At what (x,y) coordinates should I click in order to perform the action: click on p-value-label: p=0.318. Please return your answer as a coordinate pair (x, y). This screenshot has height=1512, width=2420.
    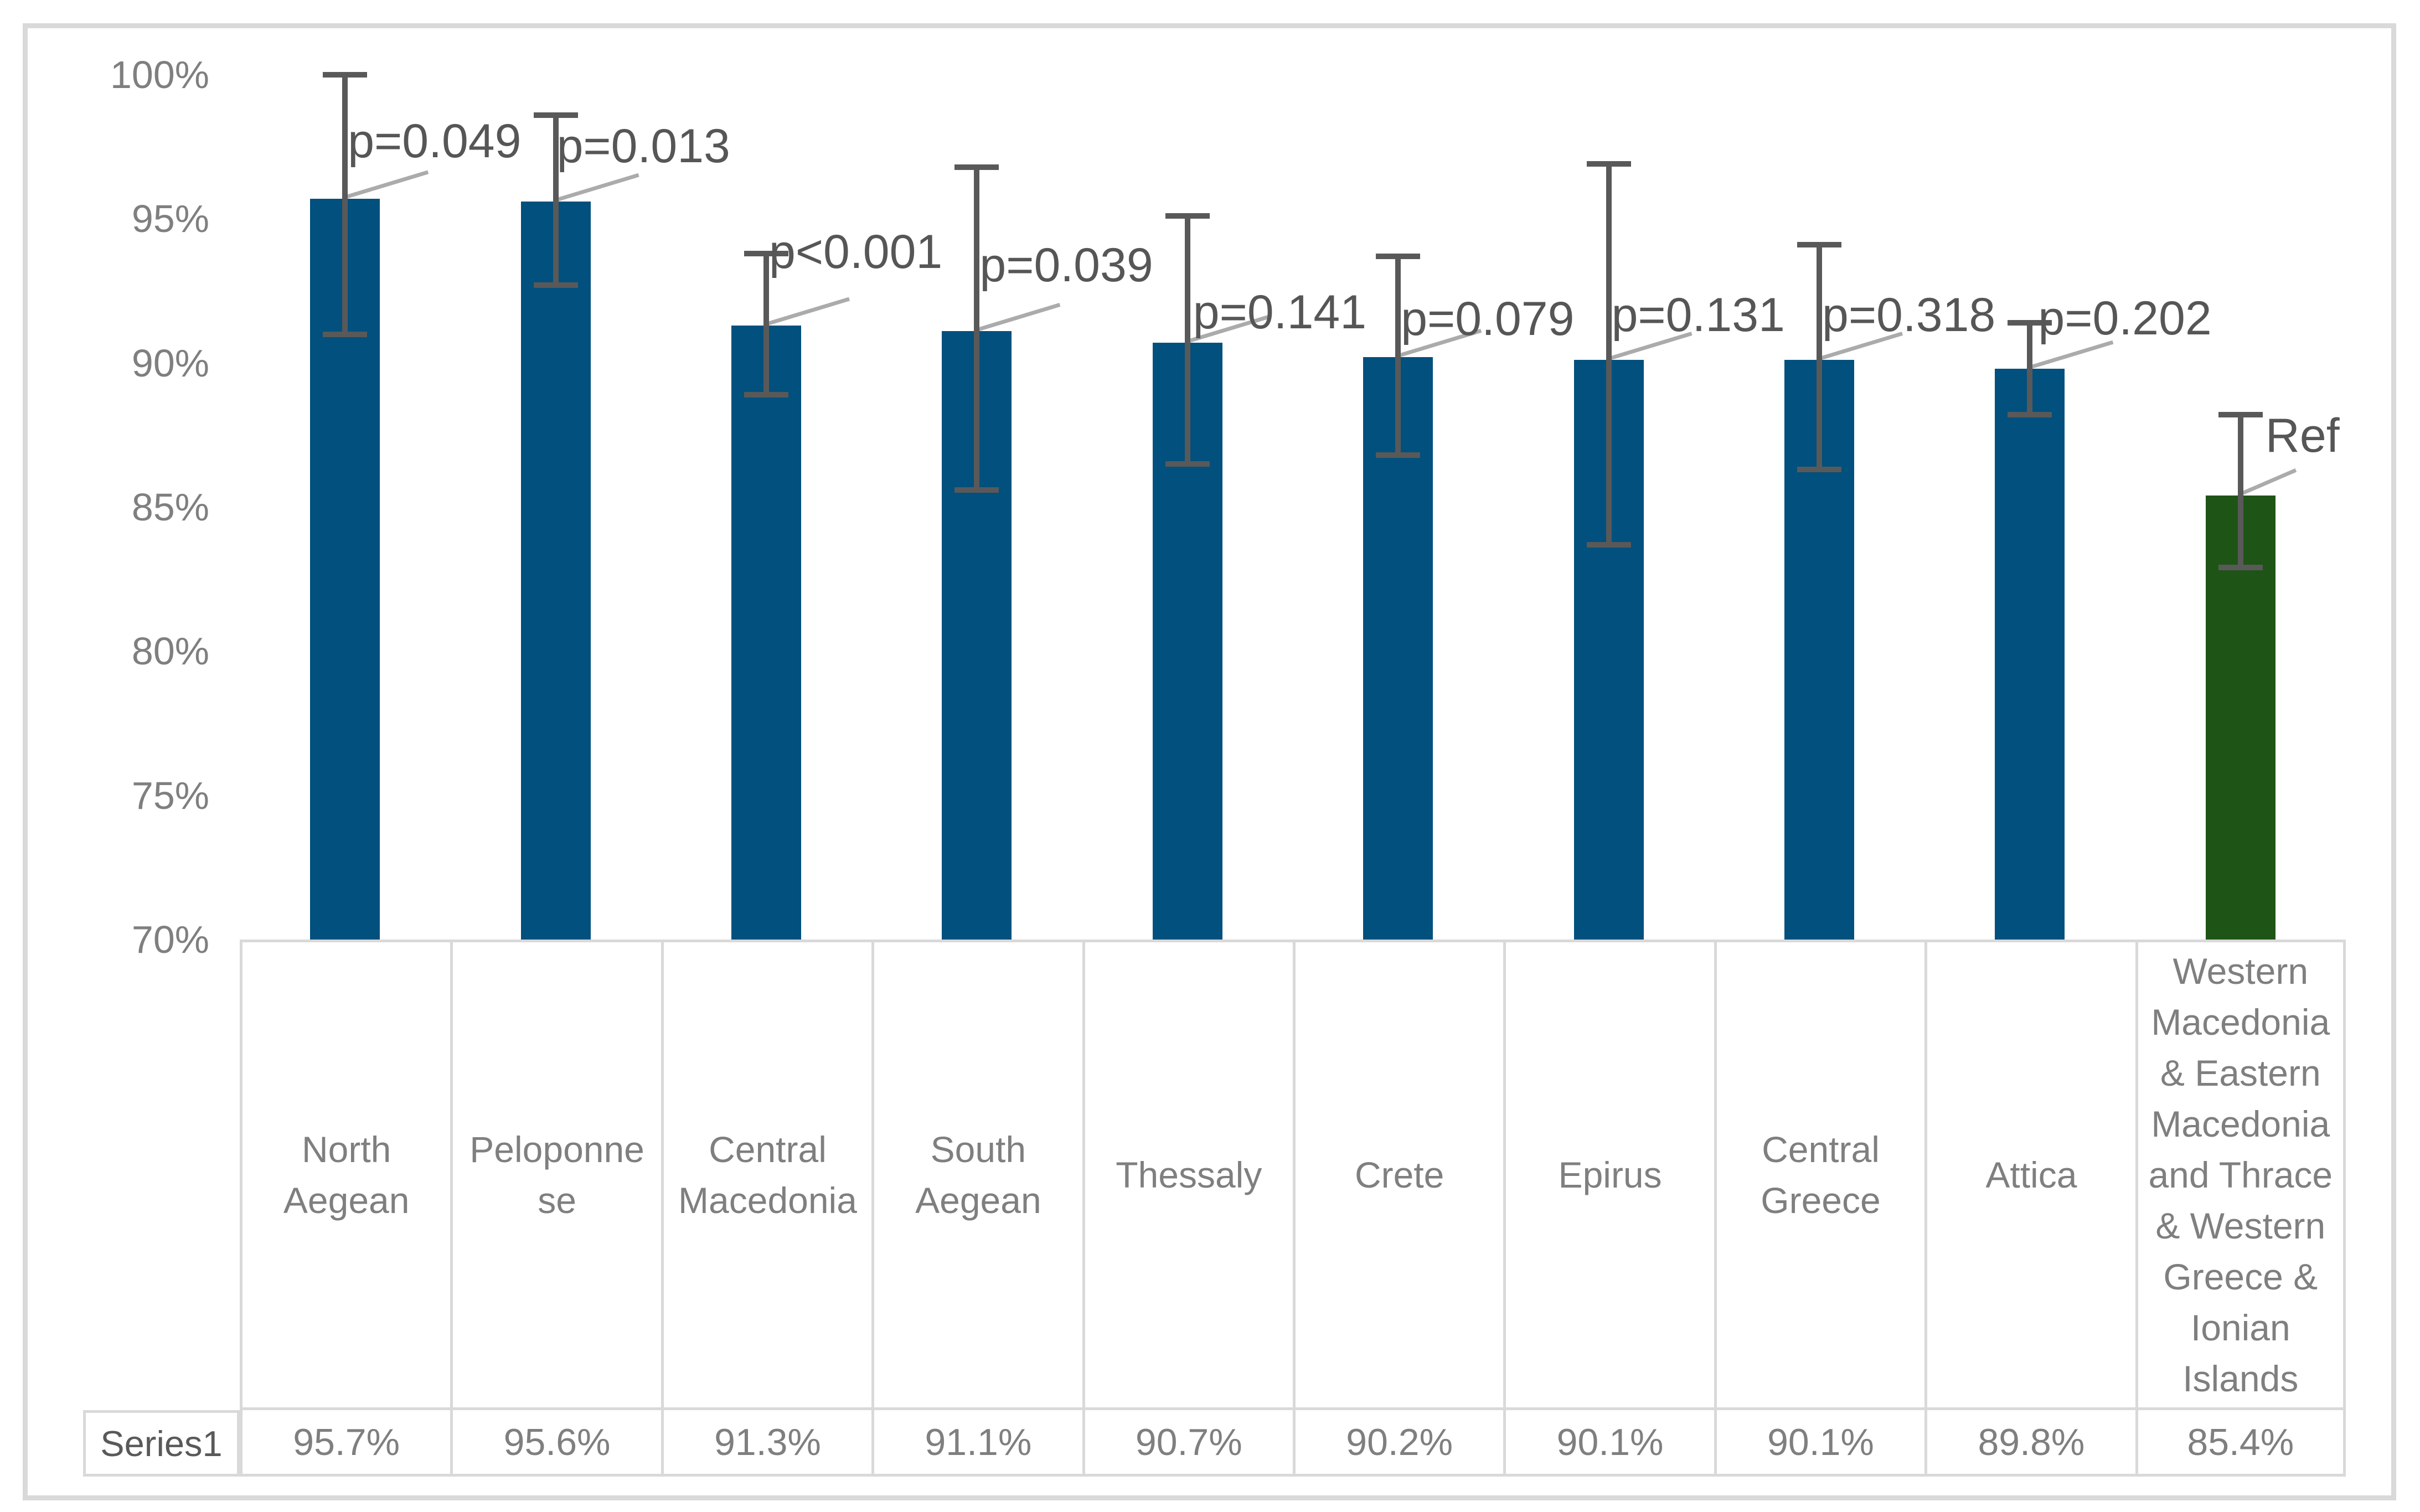
    Looking at the image, I should click on (1909, 315).